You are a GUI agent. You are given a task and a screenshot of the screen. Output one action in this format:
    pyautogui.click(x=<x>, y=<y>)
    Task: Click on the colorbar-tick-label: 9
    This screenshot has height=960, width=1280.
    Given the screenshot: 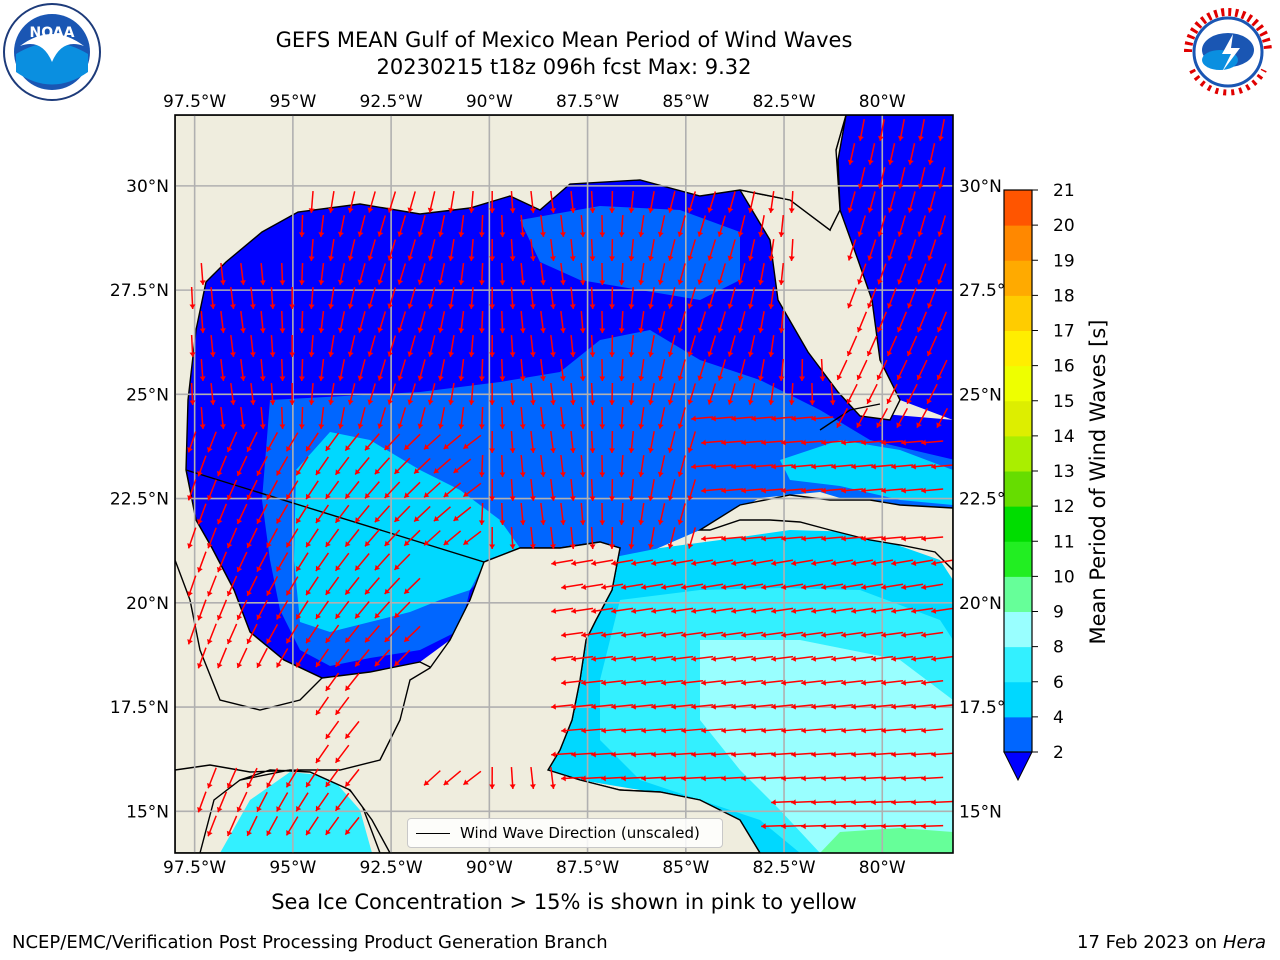 What is the action you would take?
    pyautogui.click(x=1058, y=613)
    